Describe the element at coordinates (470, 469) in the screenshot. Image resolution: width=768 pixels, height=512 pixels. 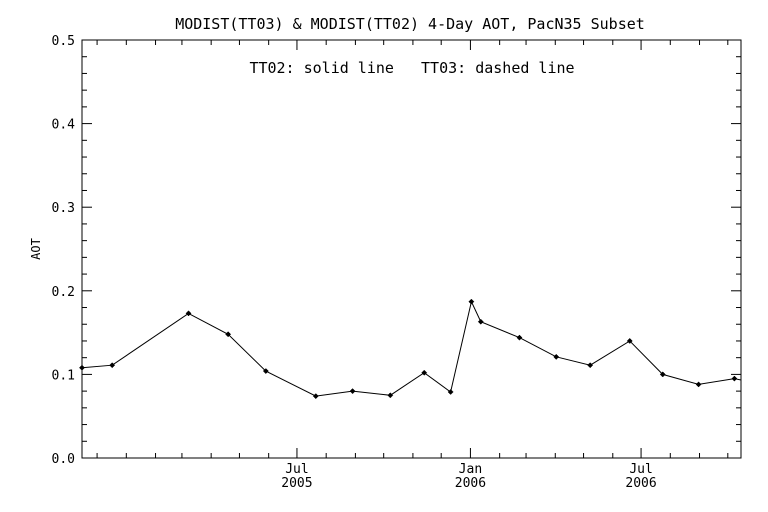
I see `x-tick-month-label: Jan` at that location.